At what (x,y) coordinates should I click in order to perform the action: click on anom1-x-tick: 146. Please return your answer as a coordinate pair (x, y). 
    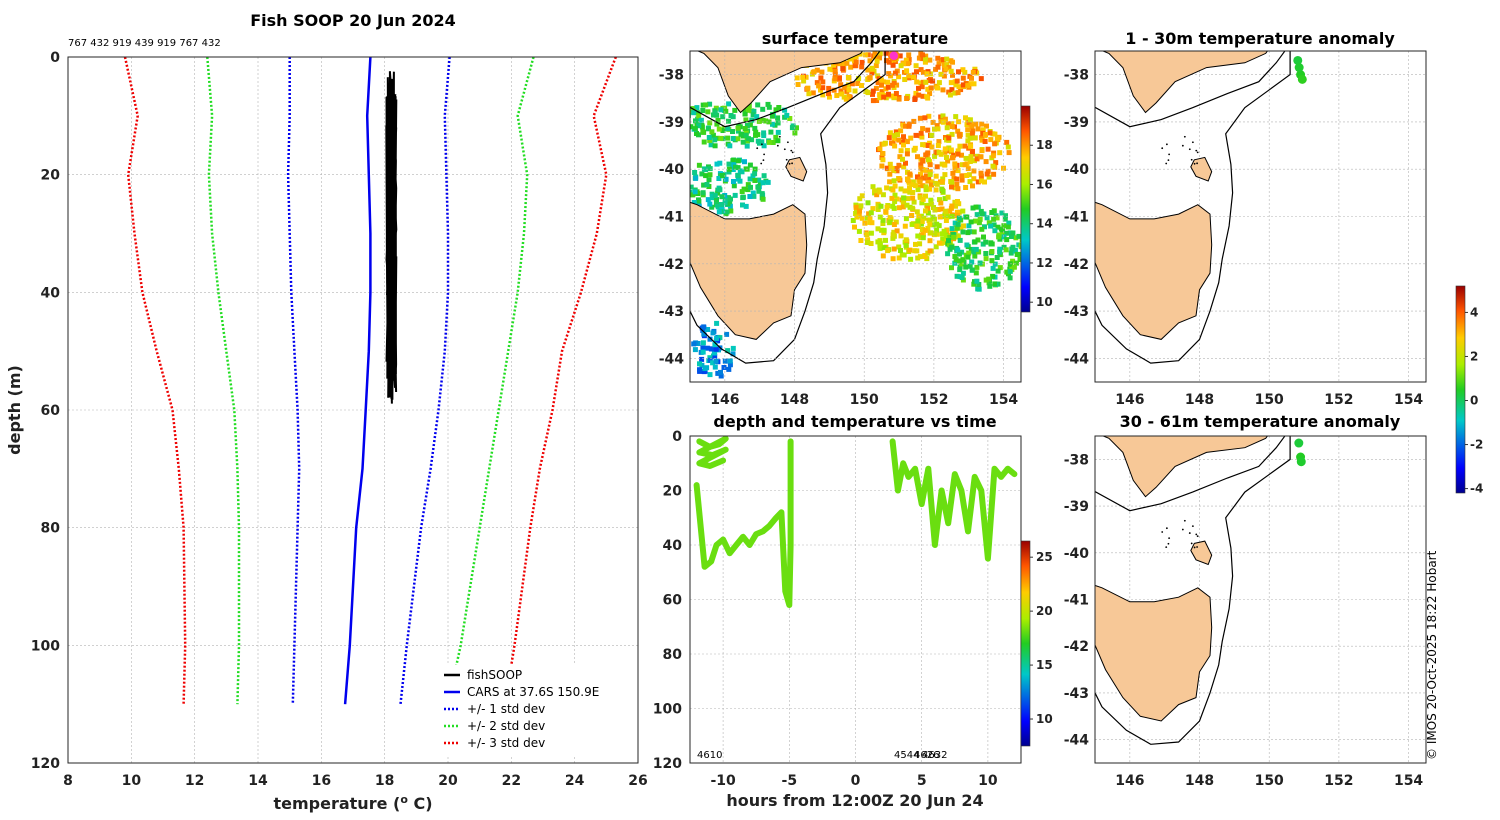
    Looking at the image, I should click on (1129, 400).